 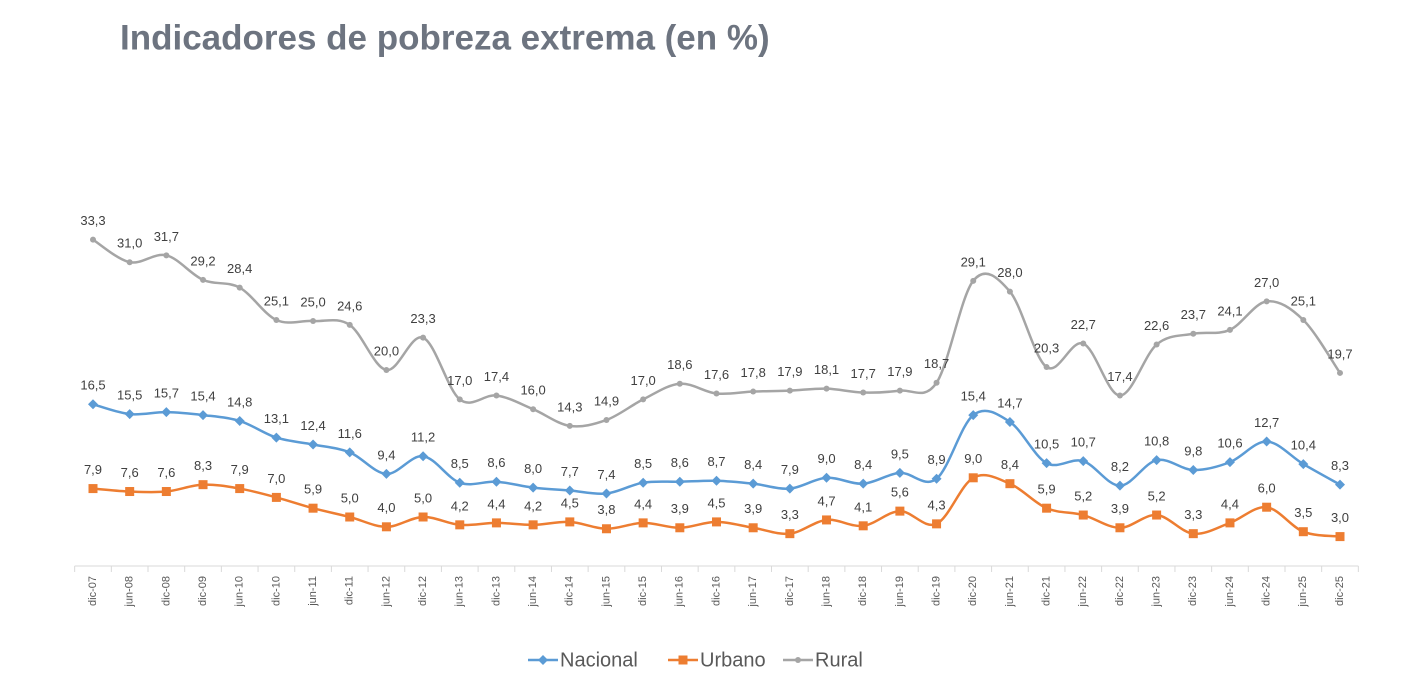 I want to click on x-tick-label: dic-10, so click(x=276, y=591).